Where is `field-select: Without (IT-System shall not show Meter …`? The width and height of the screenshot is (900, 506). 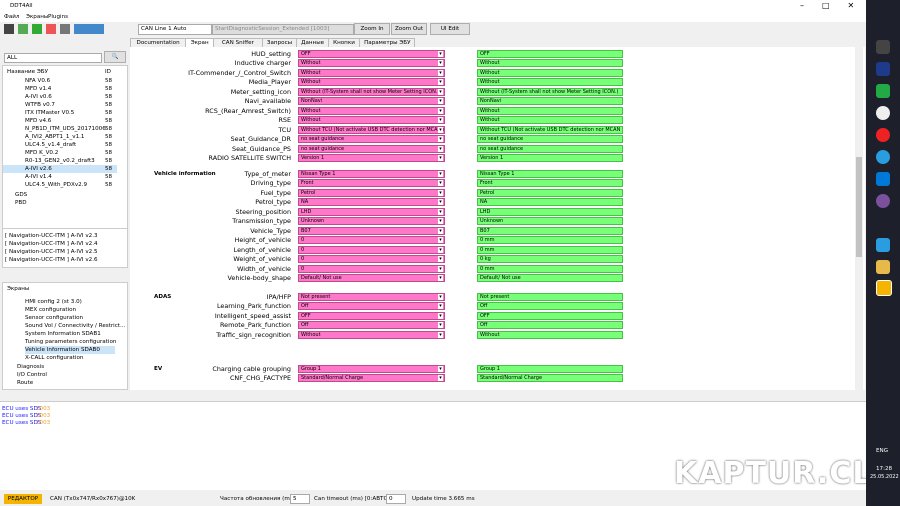
field-select: Without (IT-System shall not show Meter … is located at coordinates (371, 91).